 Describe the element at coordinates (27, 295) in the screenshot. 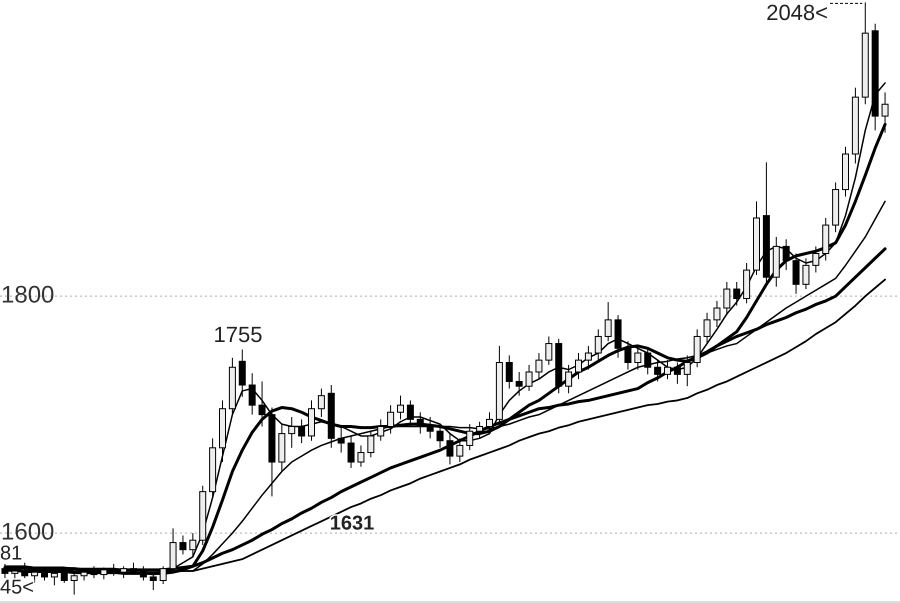

I see `y-tick-label: 1800` at that location.